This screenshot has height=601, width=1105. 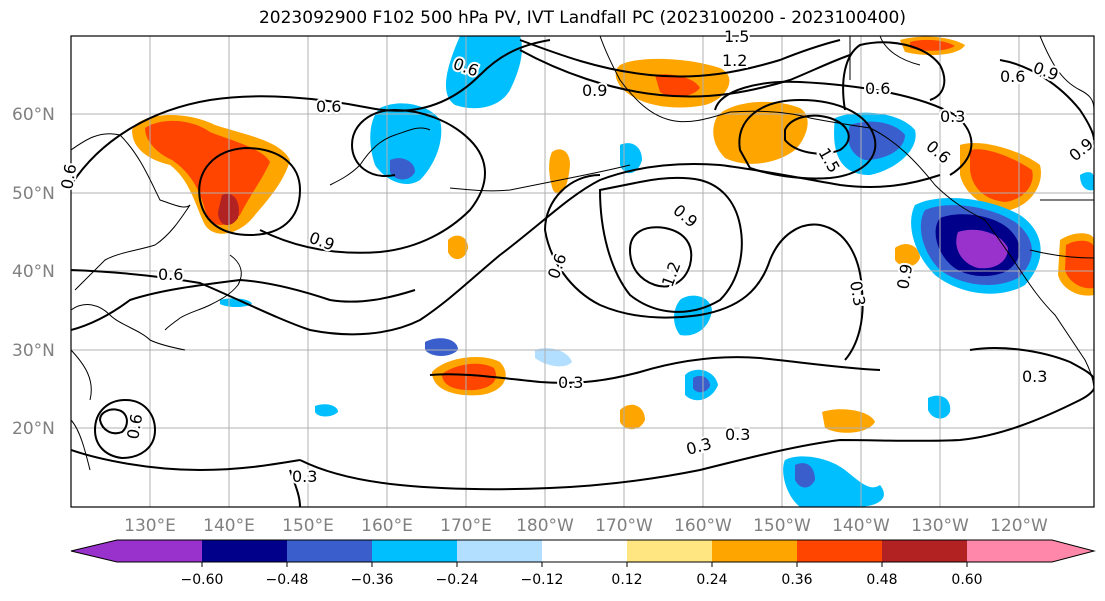 What do you see at coordinates (704, 267) in the screenshot?
I see `contour-0.6-center` at bounding box center [704, 267].